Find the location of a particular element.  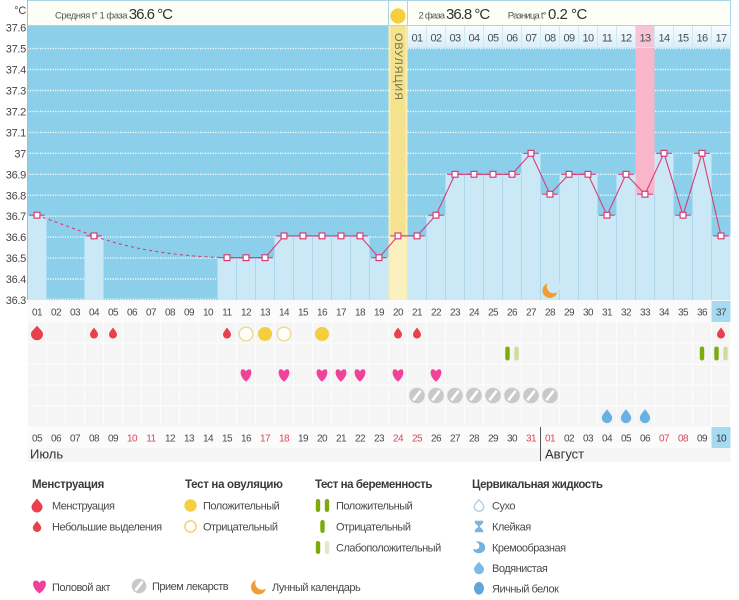

svg-text: Кремообразная is located at coordinates (529, 549).